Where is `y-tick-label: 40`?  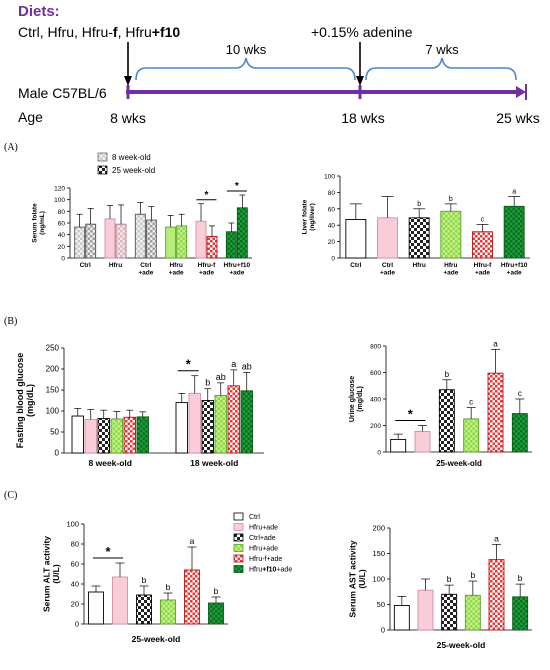 y-tick-label: 40 is located at coordinates (75, 584).